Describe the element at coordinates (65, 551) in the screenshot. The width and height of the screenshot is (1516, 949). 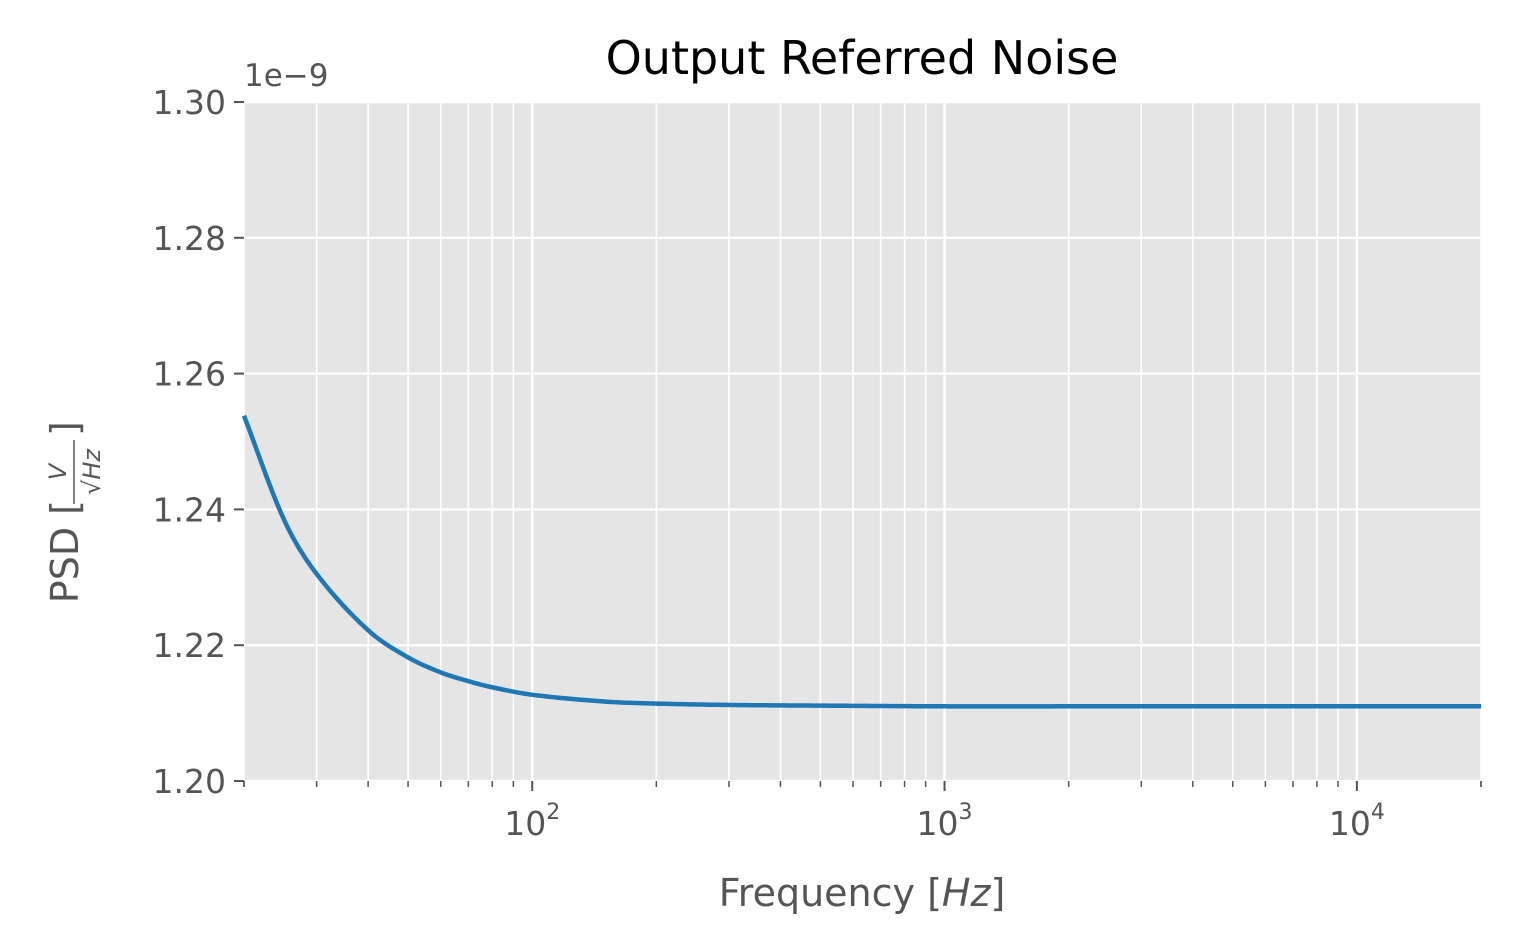
I see `y-axis-label-prefix: PSD [` at that location.